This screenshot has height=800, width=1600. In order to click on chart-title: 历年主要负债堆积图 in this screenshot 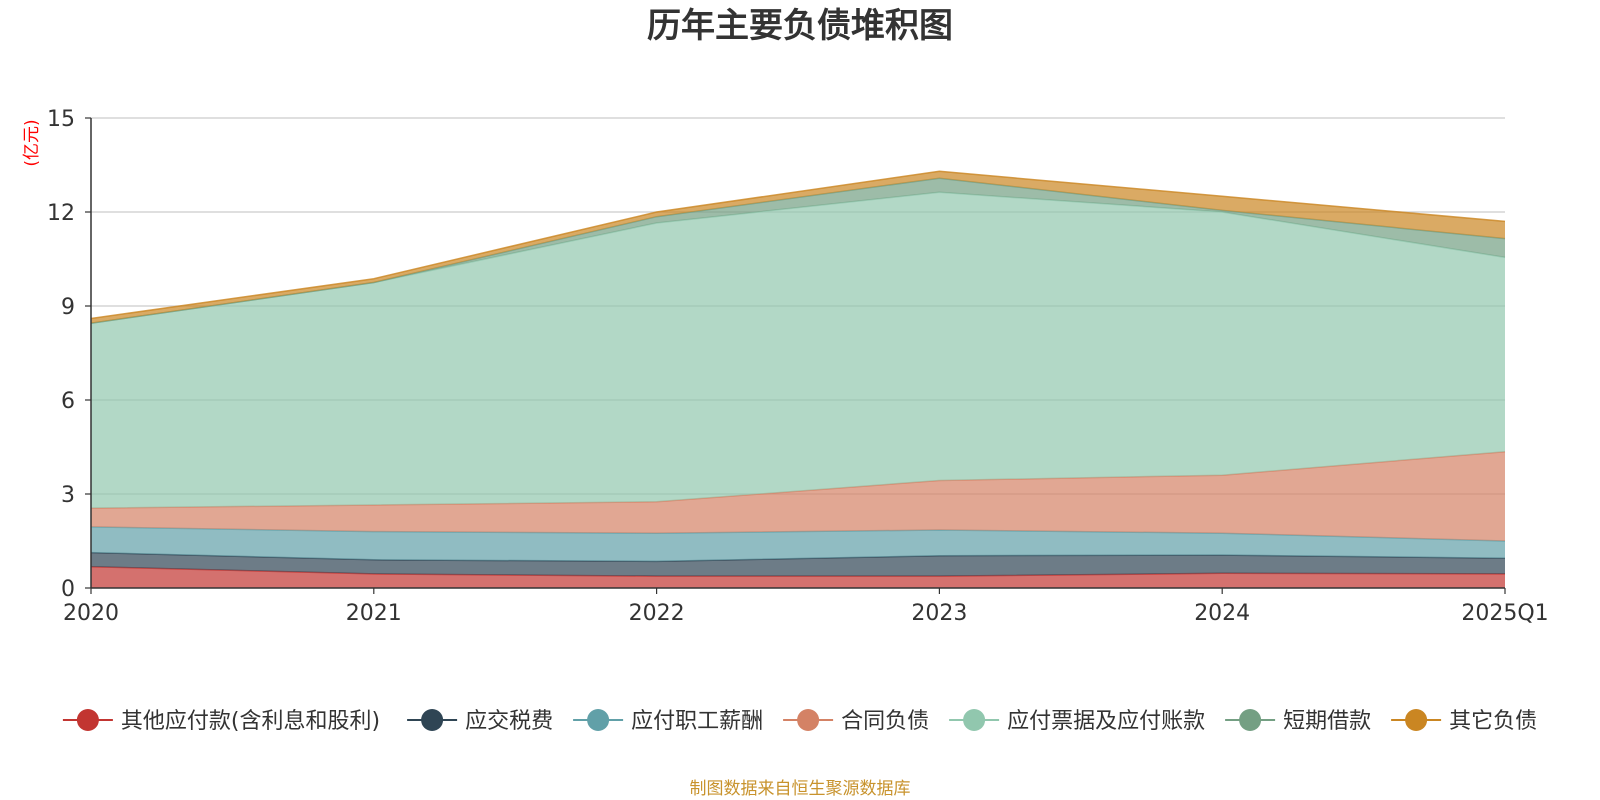, I will do `click(800, 26)`.